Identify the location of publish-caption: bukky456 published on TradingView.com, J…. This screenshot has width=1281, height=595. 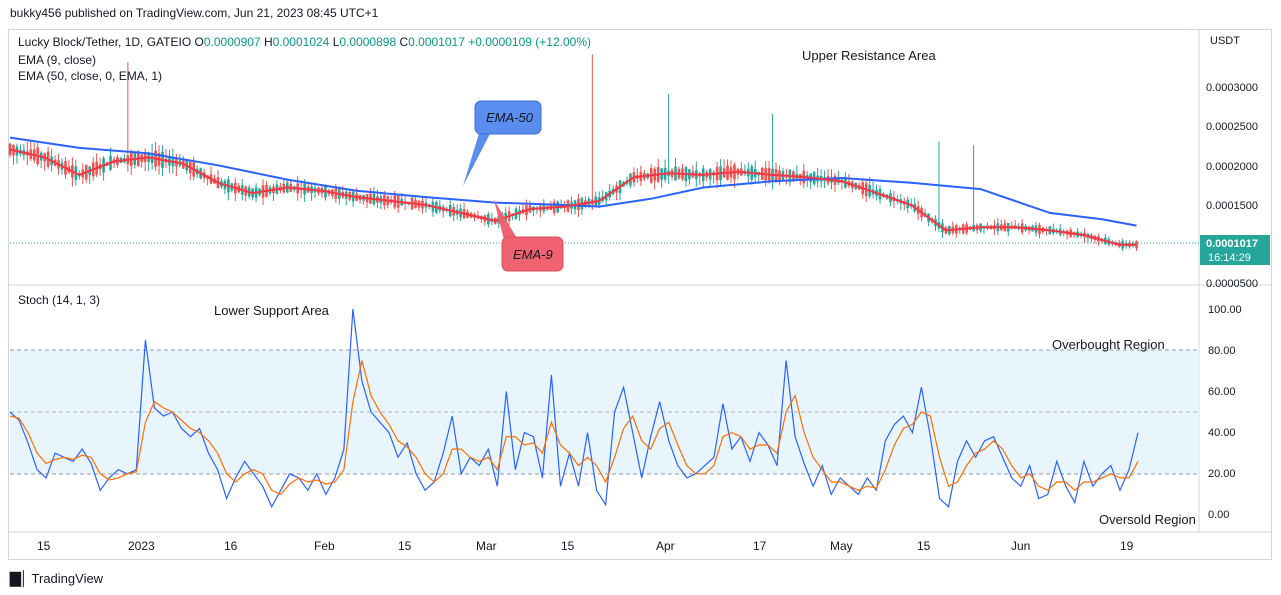
(194, 13).